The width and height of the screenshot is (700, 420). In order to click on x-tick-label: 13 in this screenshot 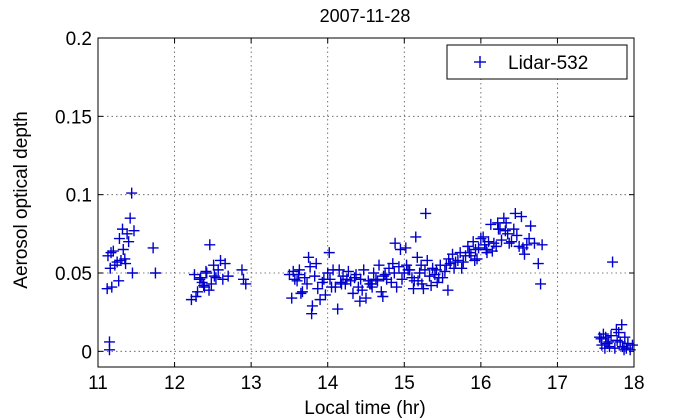, I will do `click(251, 383)`.